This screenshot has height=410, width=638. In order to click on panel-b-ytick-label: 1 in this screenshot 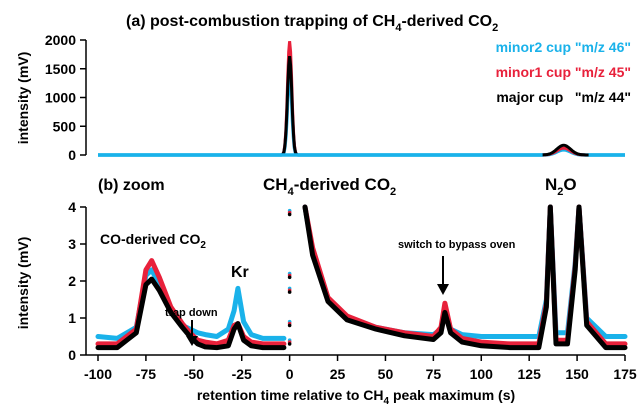, I will do `click(72, 318)`.